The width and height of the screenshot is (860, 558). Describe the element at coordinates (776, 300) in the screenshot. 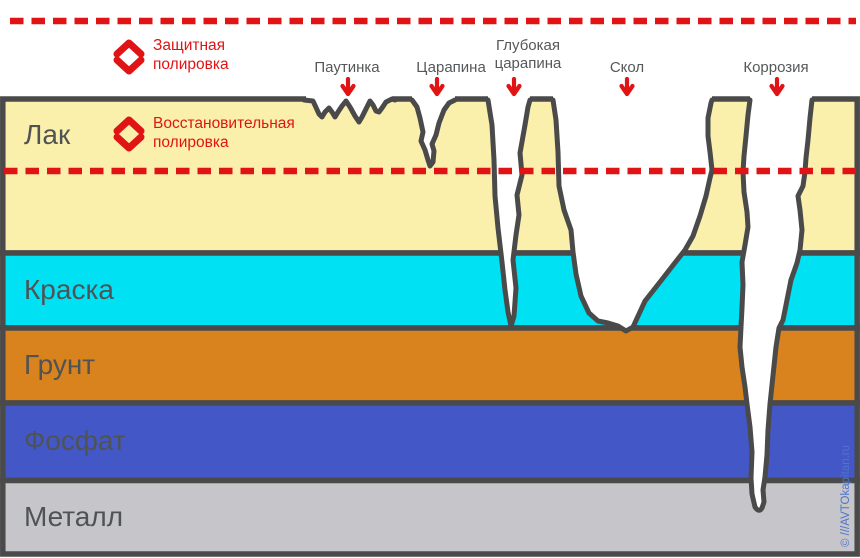

I see `defect-corrosion-shape` at that location.